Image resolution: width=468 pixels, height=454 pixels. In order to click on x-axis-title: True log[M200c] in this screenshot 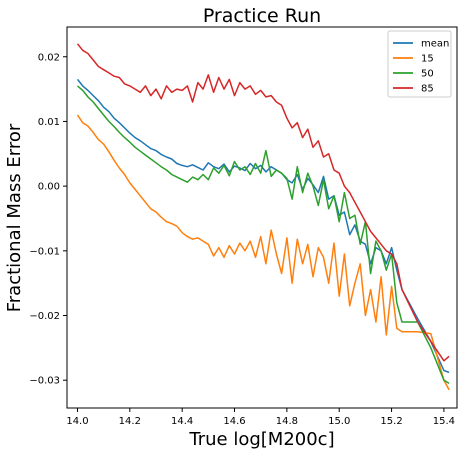, I will do `click(261, 439)`.